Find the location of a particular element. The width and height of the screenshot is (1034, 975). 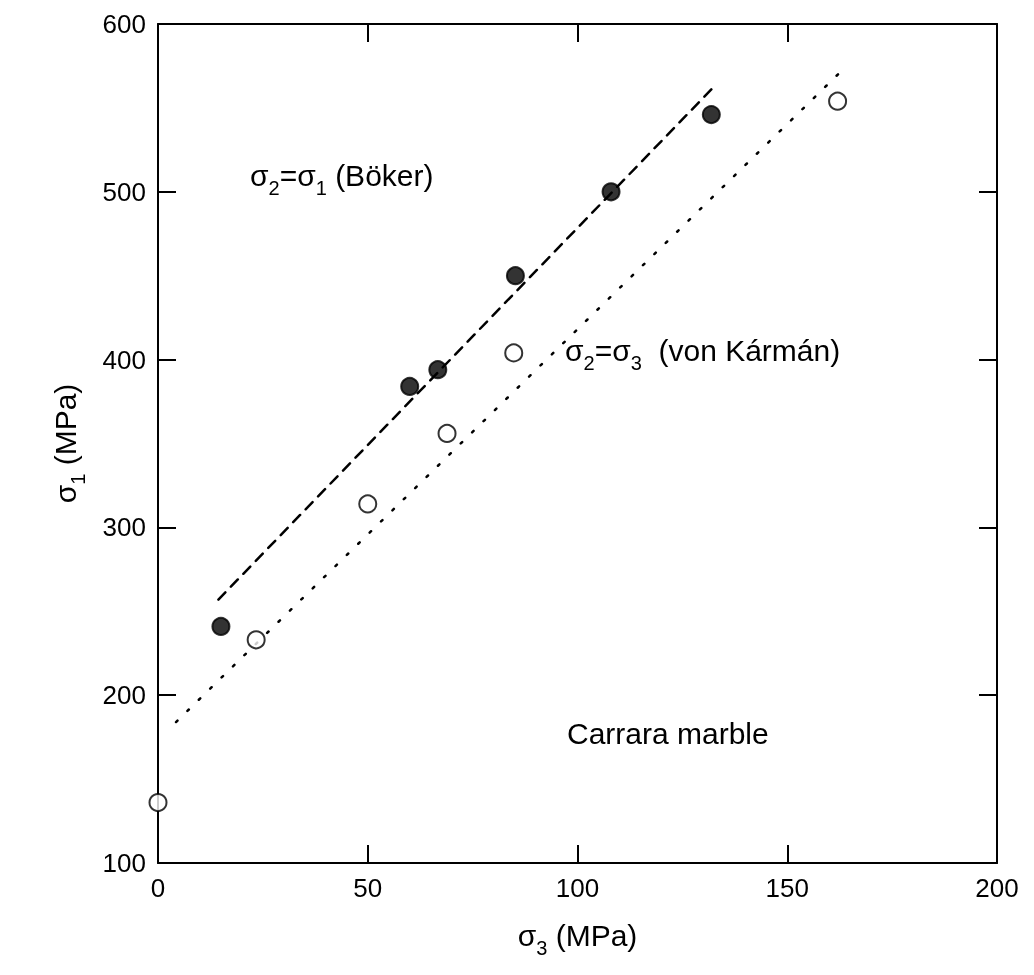

y-tick-label: 500 is located at coordinates (124, 191).